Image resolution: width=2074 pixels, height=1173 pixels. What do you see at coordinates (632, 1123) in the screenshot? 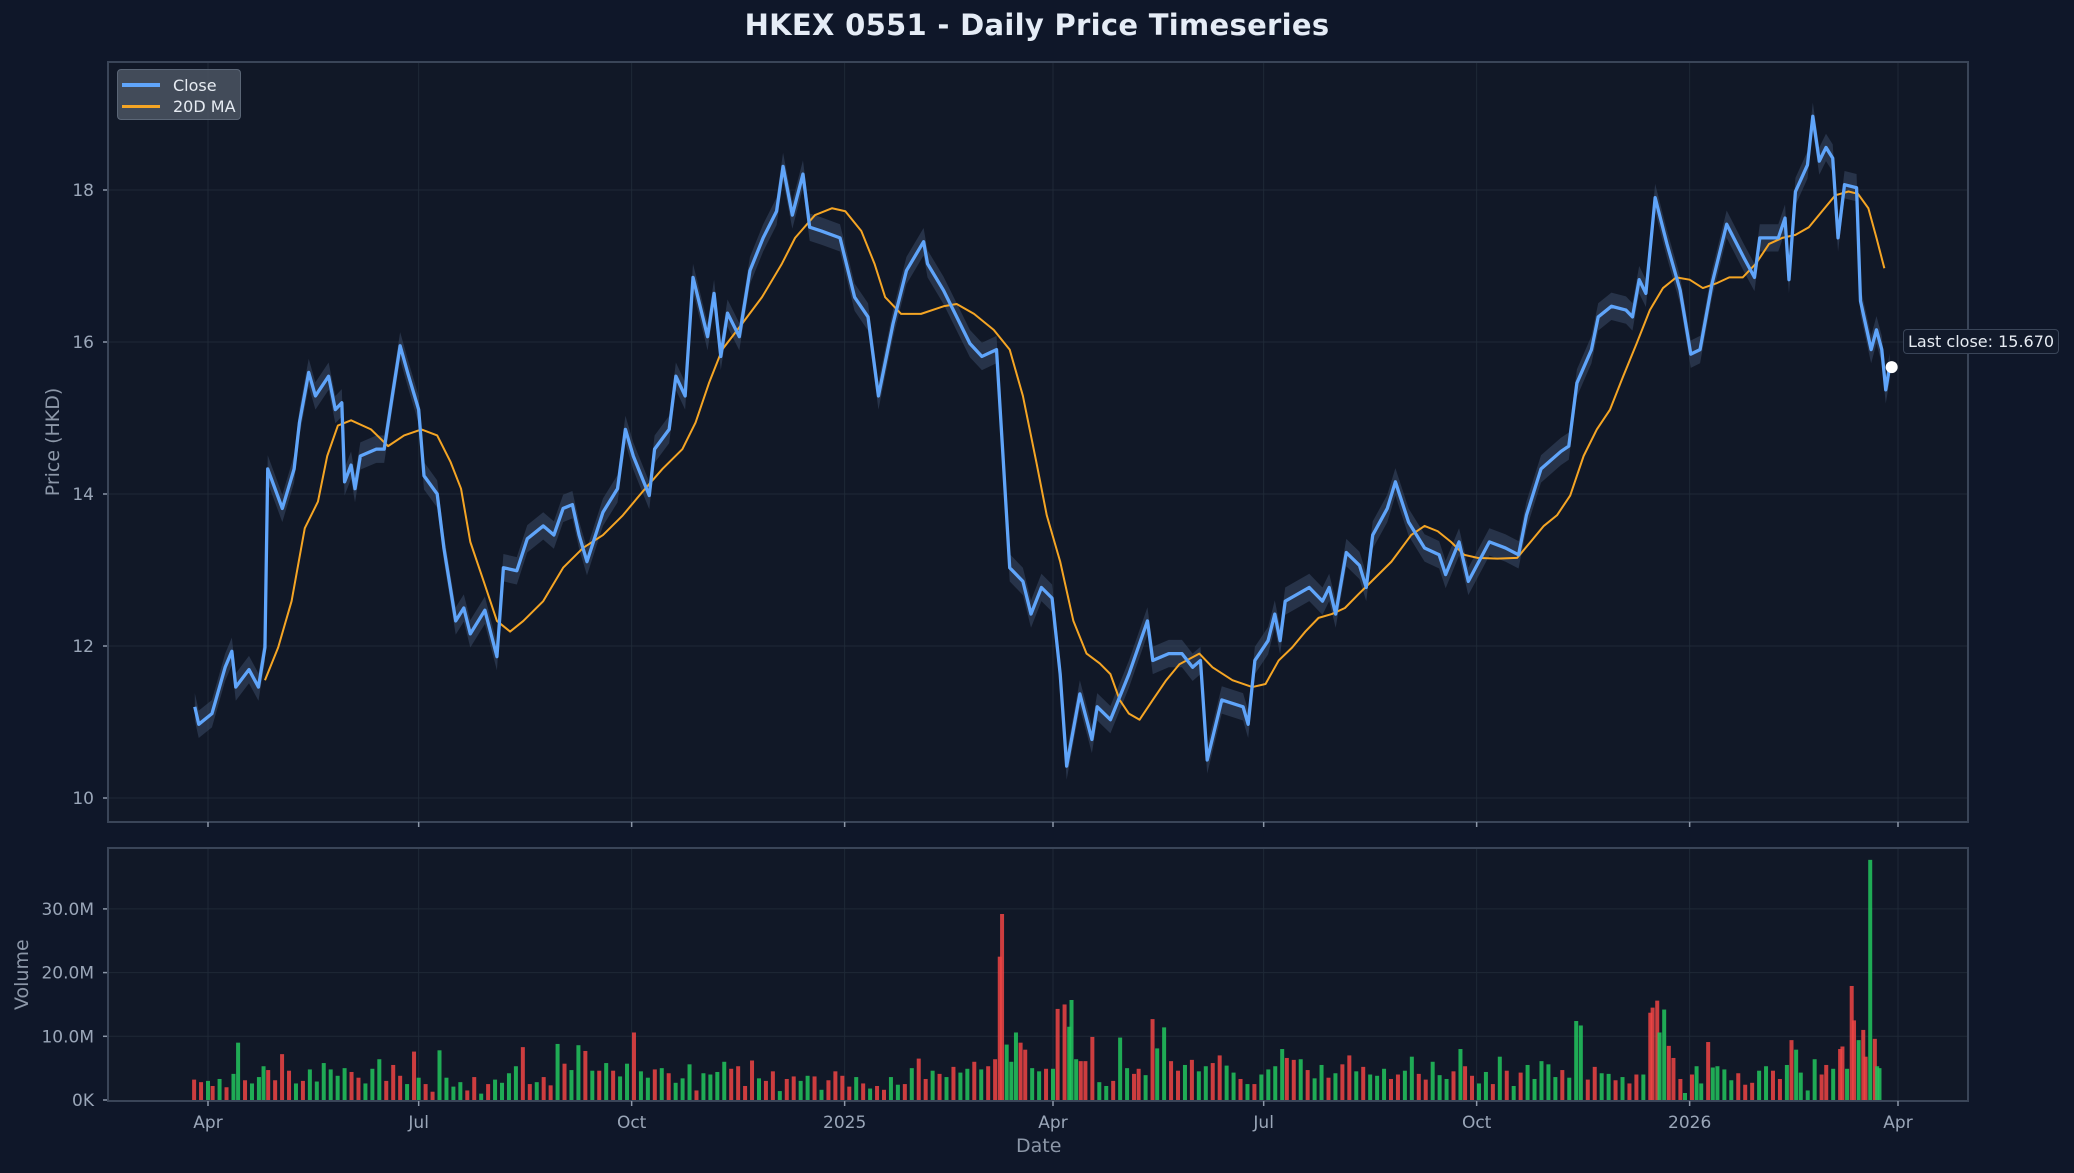
I see `x-tick-label: Oct` at bounding box center [632, 1123].